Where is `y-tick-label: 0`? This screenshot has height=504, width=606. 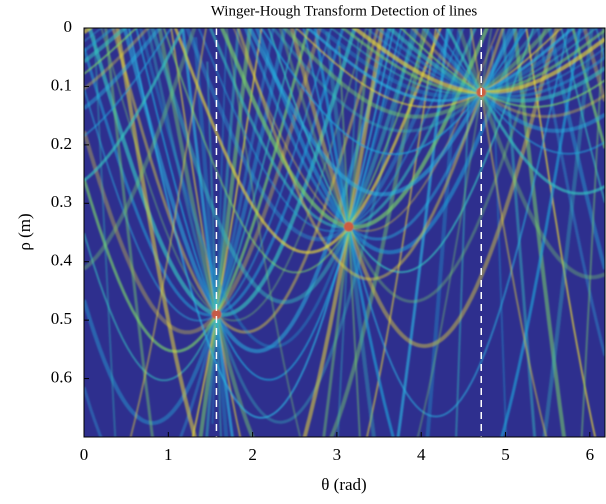
y-tick-label: 0 is located at coordinates (68, 26).